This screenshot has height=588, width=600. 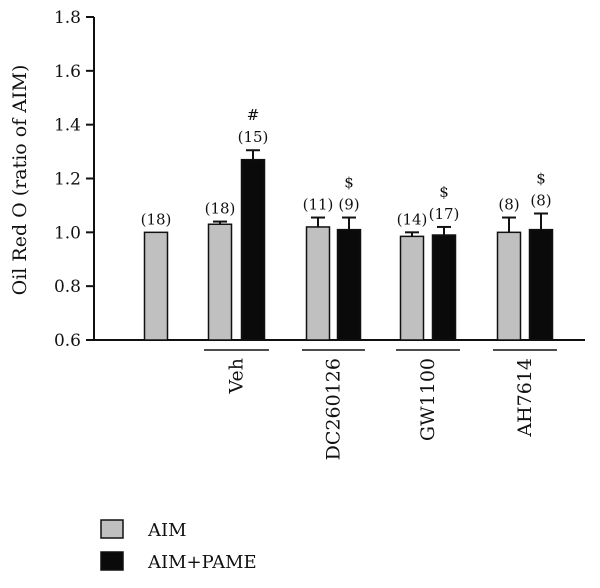 I want to click on y-tick-label: 1.8, so click(x=67, y=18).